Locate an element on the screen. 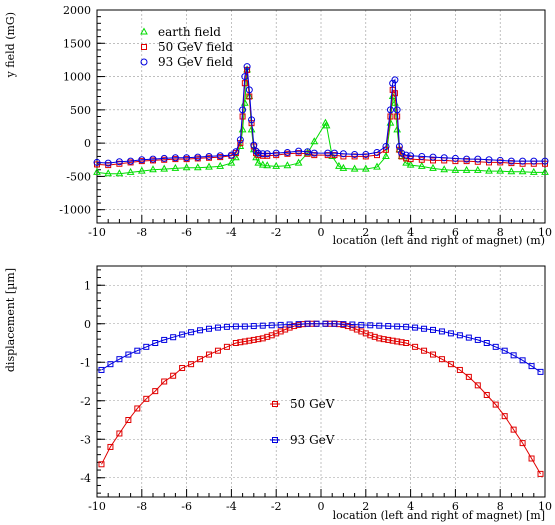 This screenshot has height=525, width=555. y-tick-label: -4 is located at coordinates (85, 478).